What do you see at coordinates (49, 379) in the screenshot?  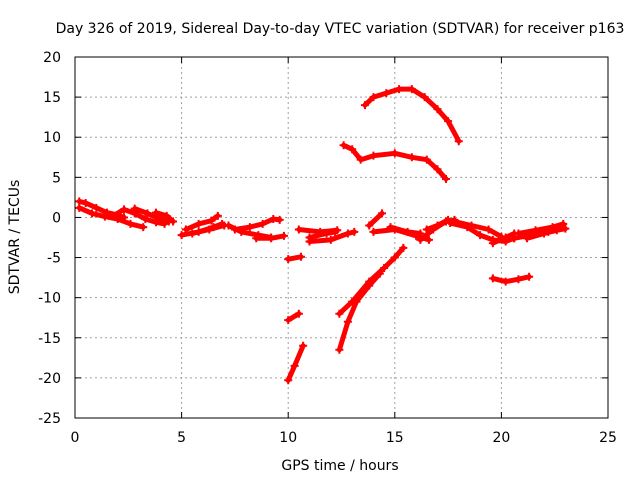 I see `y-tick-label: -20` at bounding box center [49, 379].